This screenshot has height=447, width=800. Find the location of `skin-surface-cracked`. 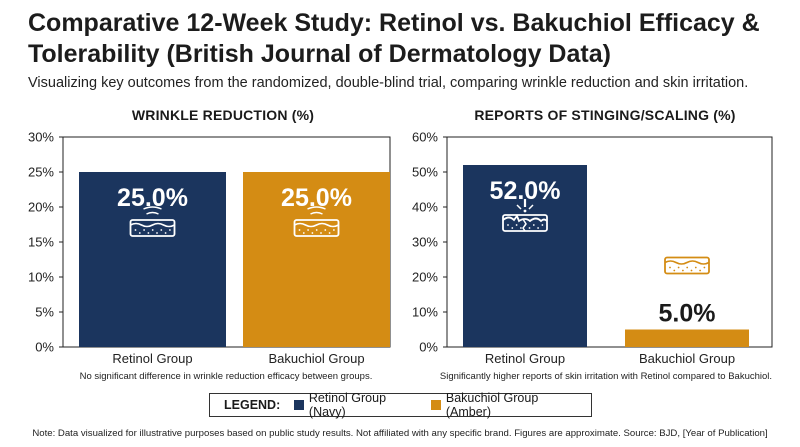

skin-surface-cracked is located at coordinates (525, 218).